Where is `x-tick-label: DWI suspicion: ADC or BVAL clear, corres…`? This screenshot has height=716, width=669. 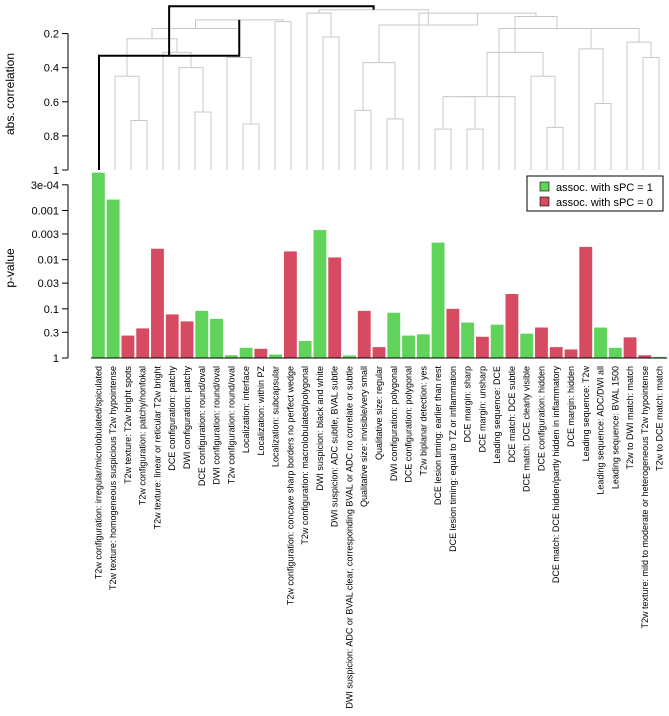
x-tick-label: DWI suspicion: ADC or BVAL clear, corres… is located at coordinates (349, 537).